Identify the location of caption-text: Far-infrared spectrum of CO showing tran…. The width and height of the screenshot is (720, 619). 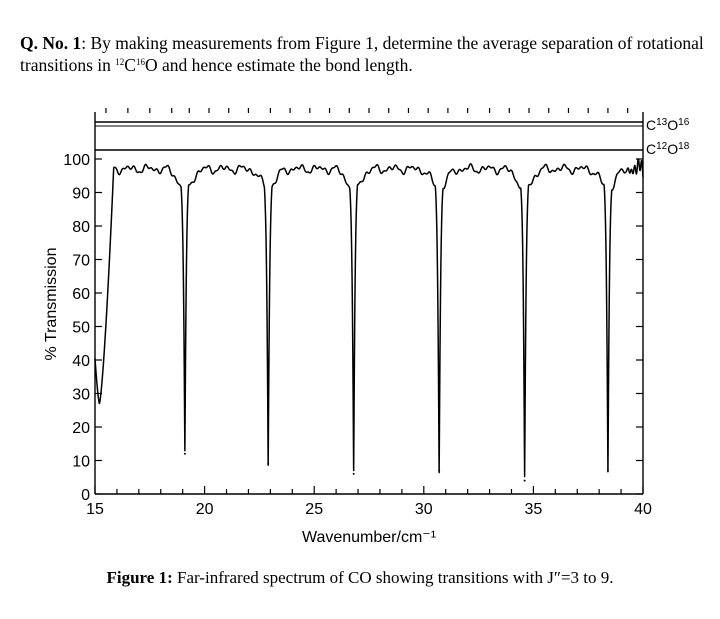
(393, 577).